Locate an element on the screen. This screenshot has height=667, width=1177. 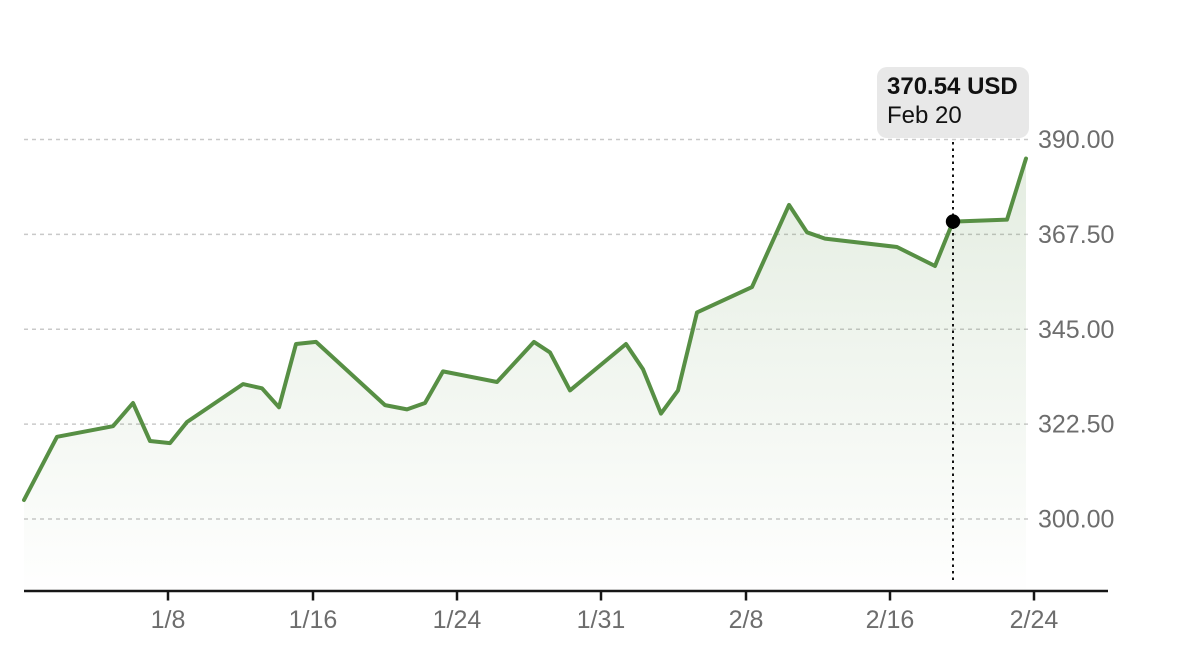
price-tooltip: 370.54 USD Feb 20 is located at coordinates (953, 102).